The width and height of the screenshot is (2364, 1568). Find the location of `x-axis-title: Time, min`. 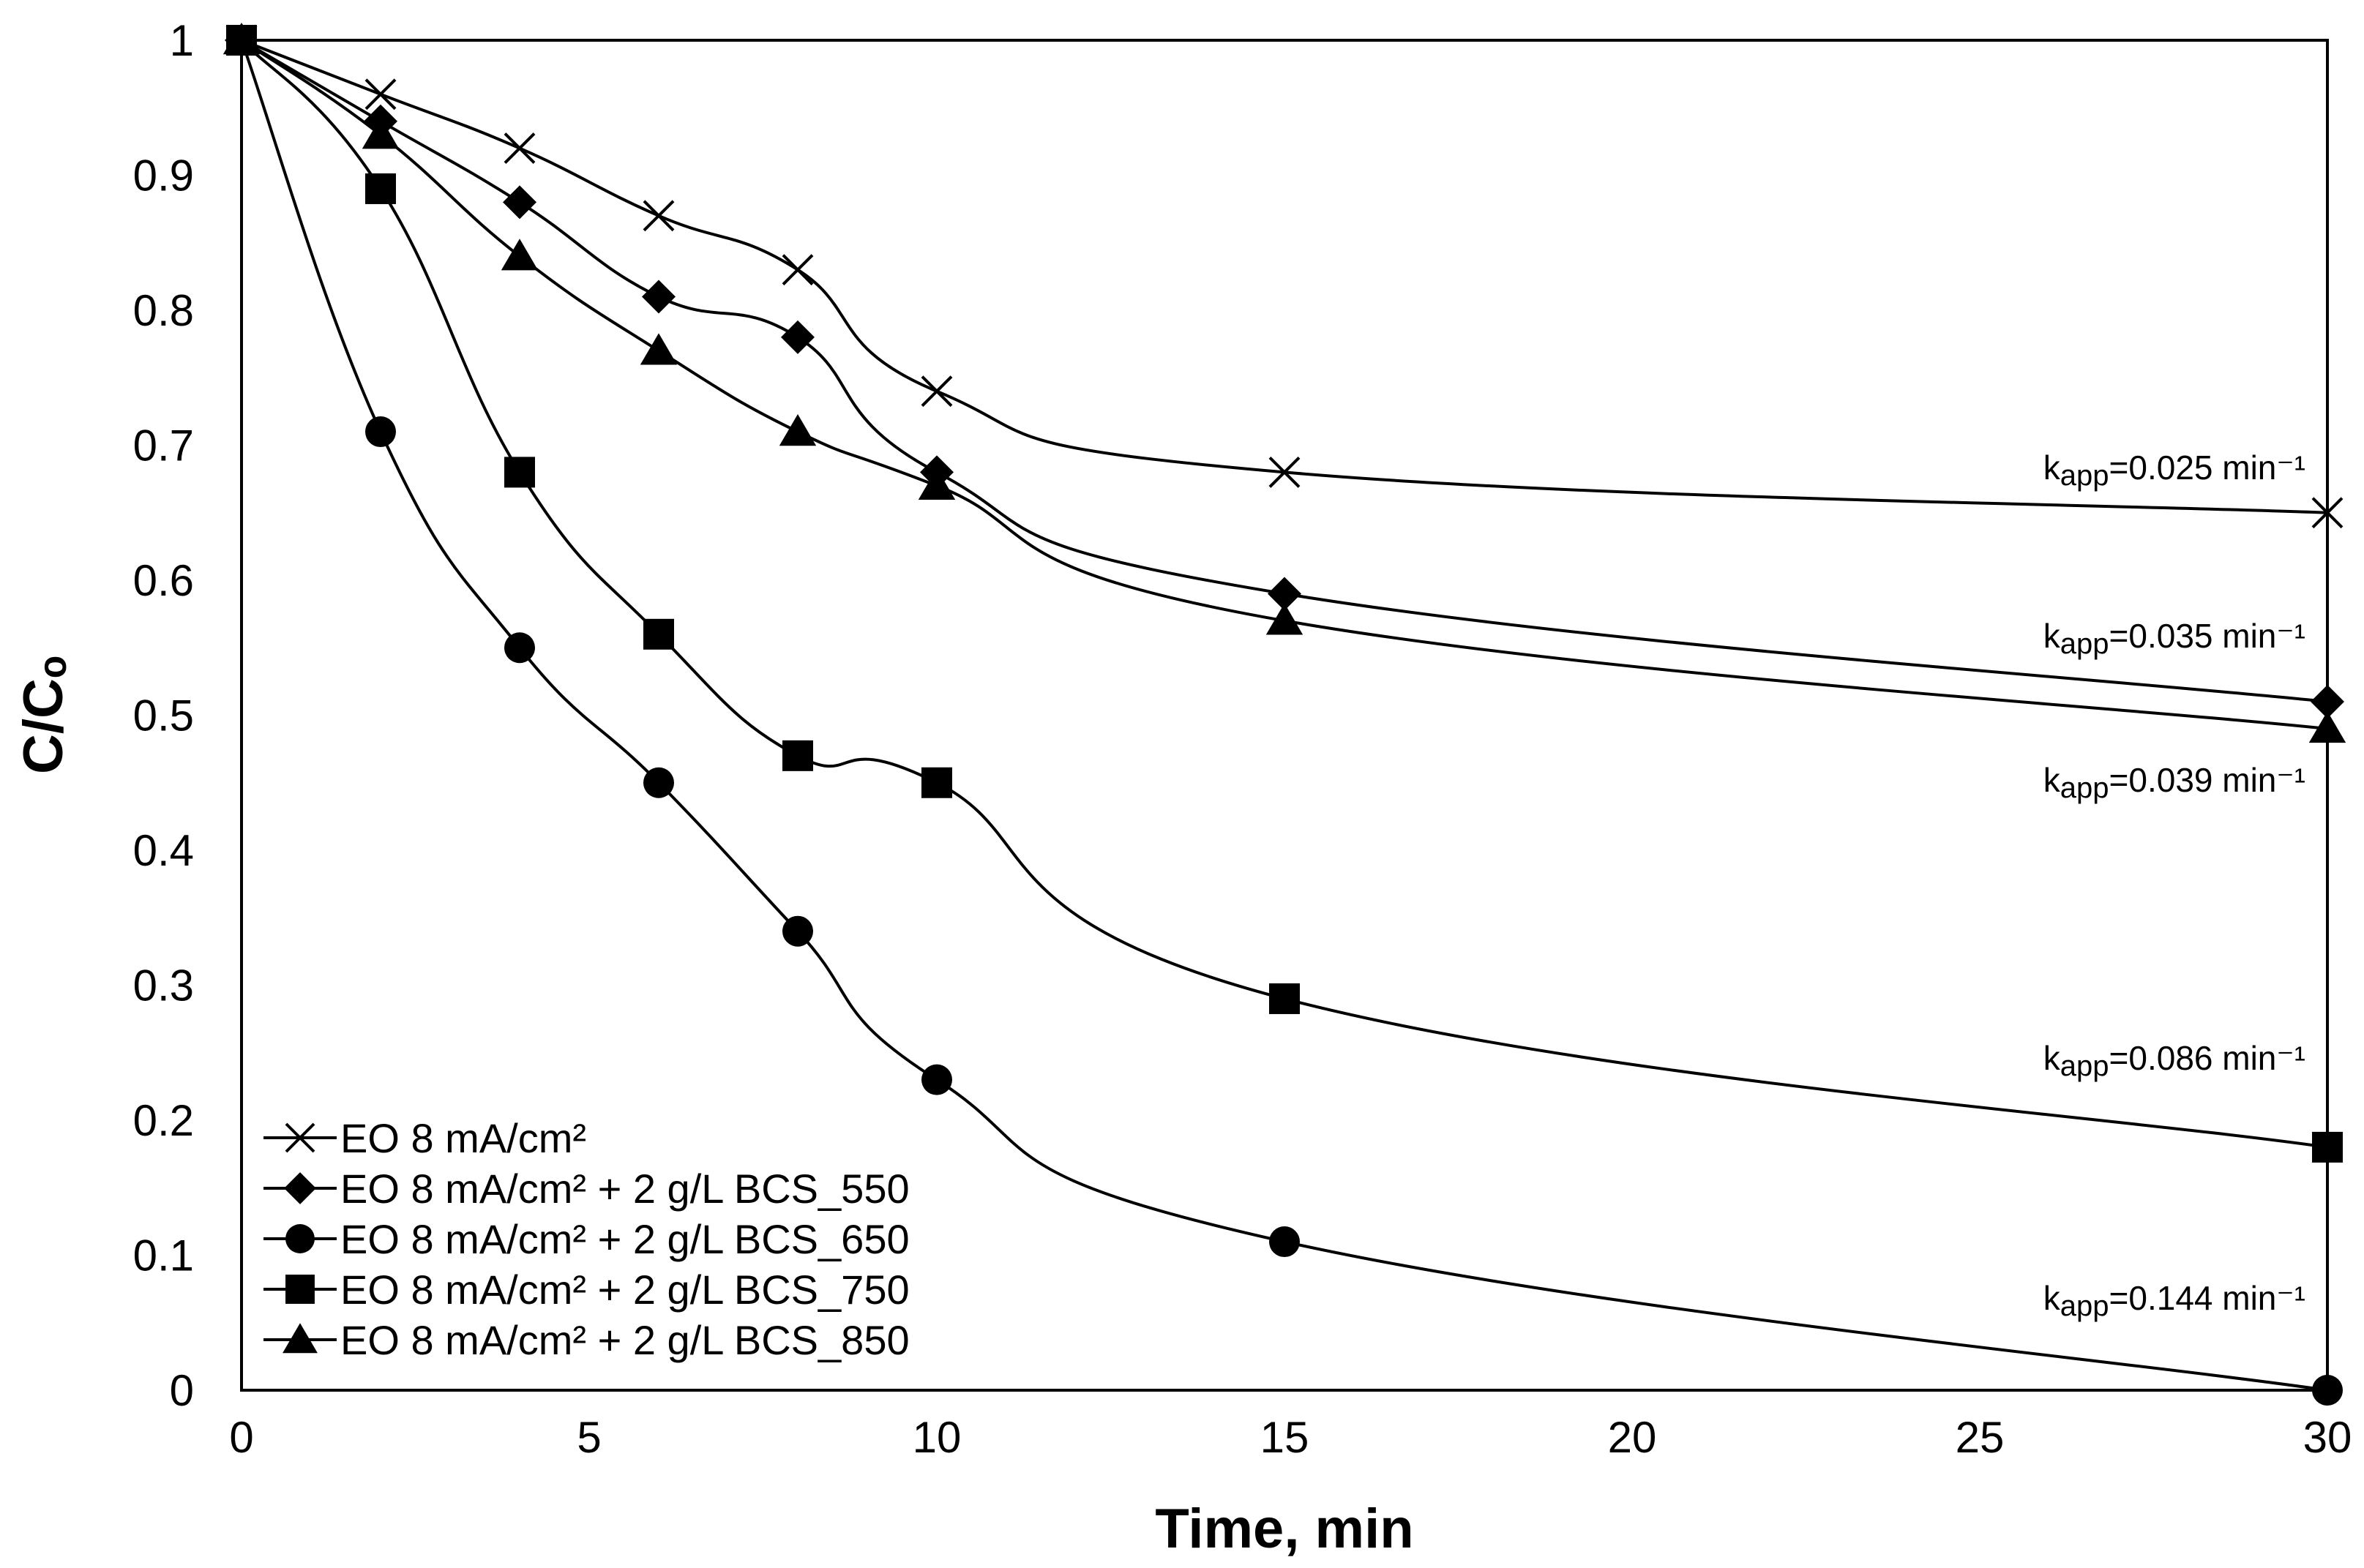

x-axis-title: Time, min is located at coordinates (1284, 1529).